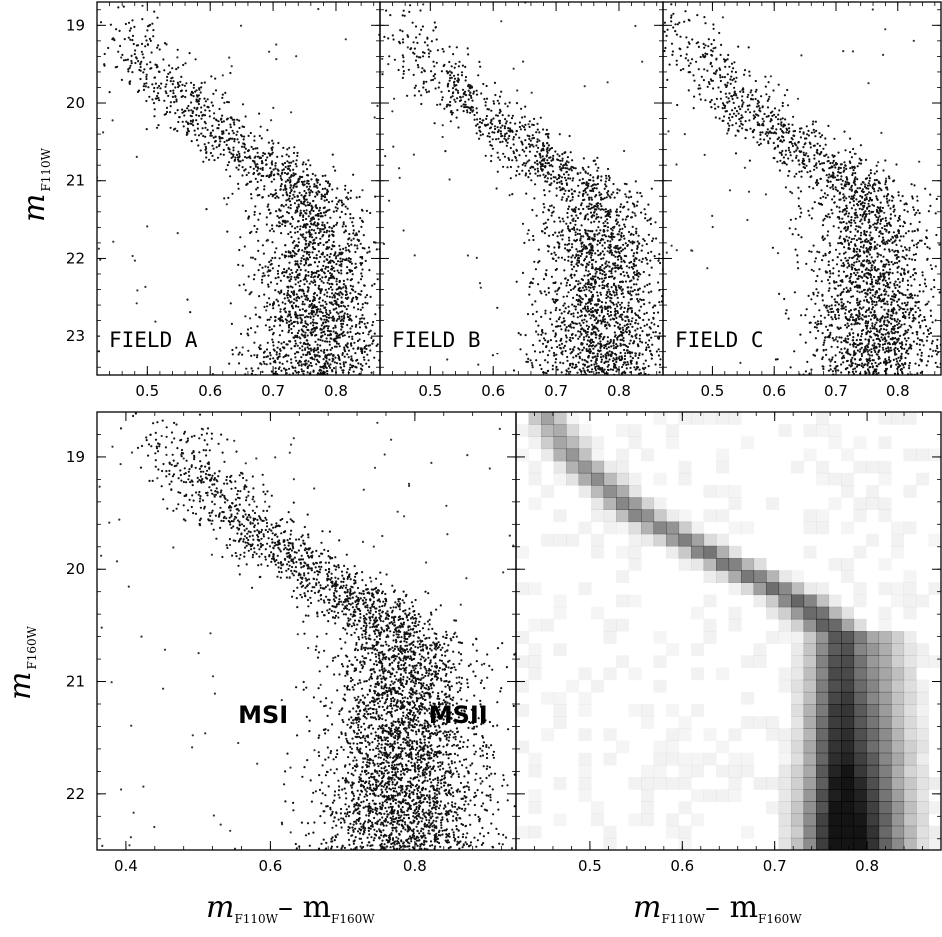  Describe the element at coordinates (75, 258) in the screenshot. I see `y-tick-label: 22` at that location.